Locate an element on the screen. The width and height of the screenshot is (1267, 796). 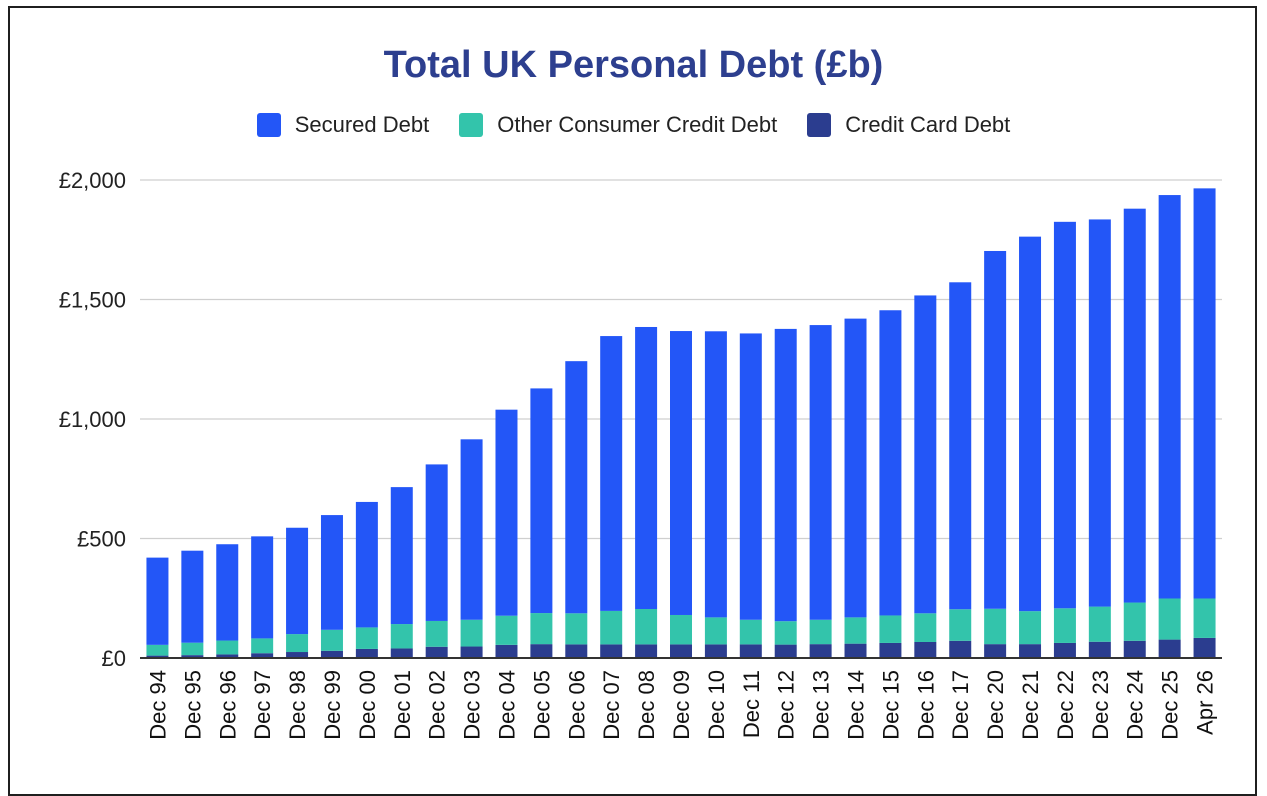
x-tick-label: Dec 01 is located at coordinates (402, 705).